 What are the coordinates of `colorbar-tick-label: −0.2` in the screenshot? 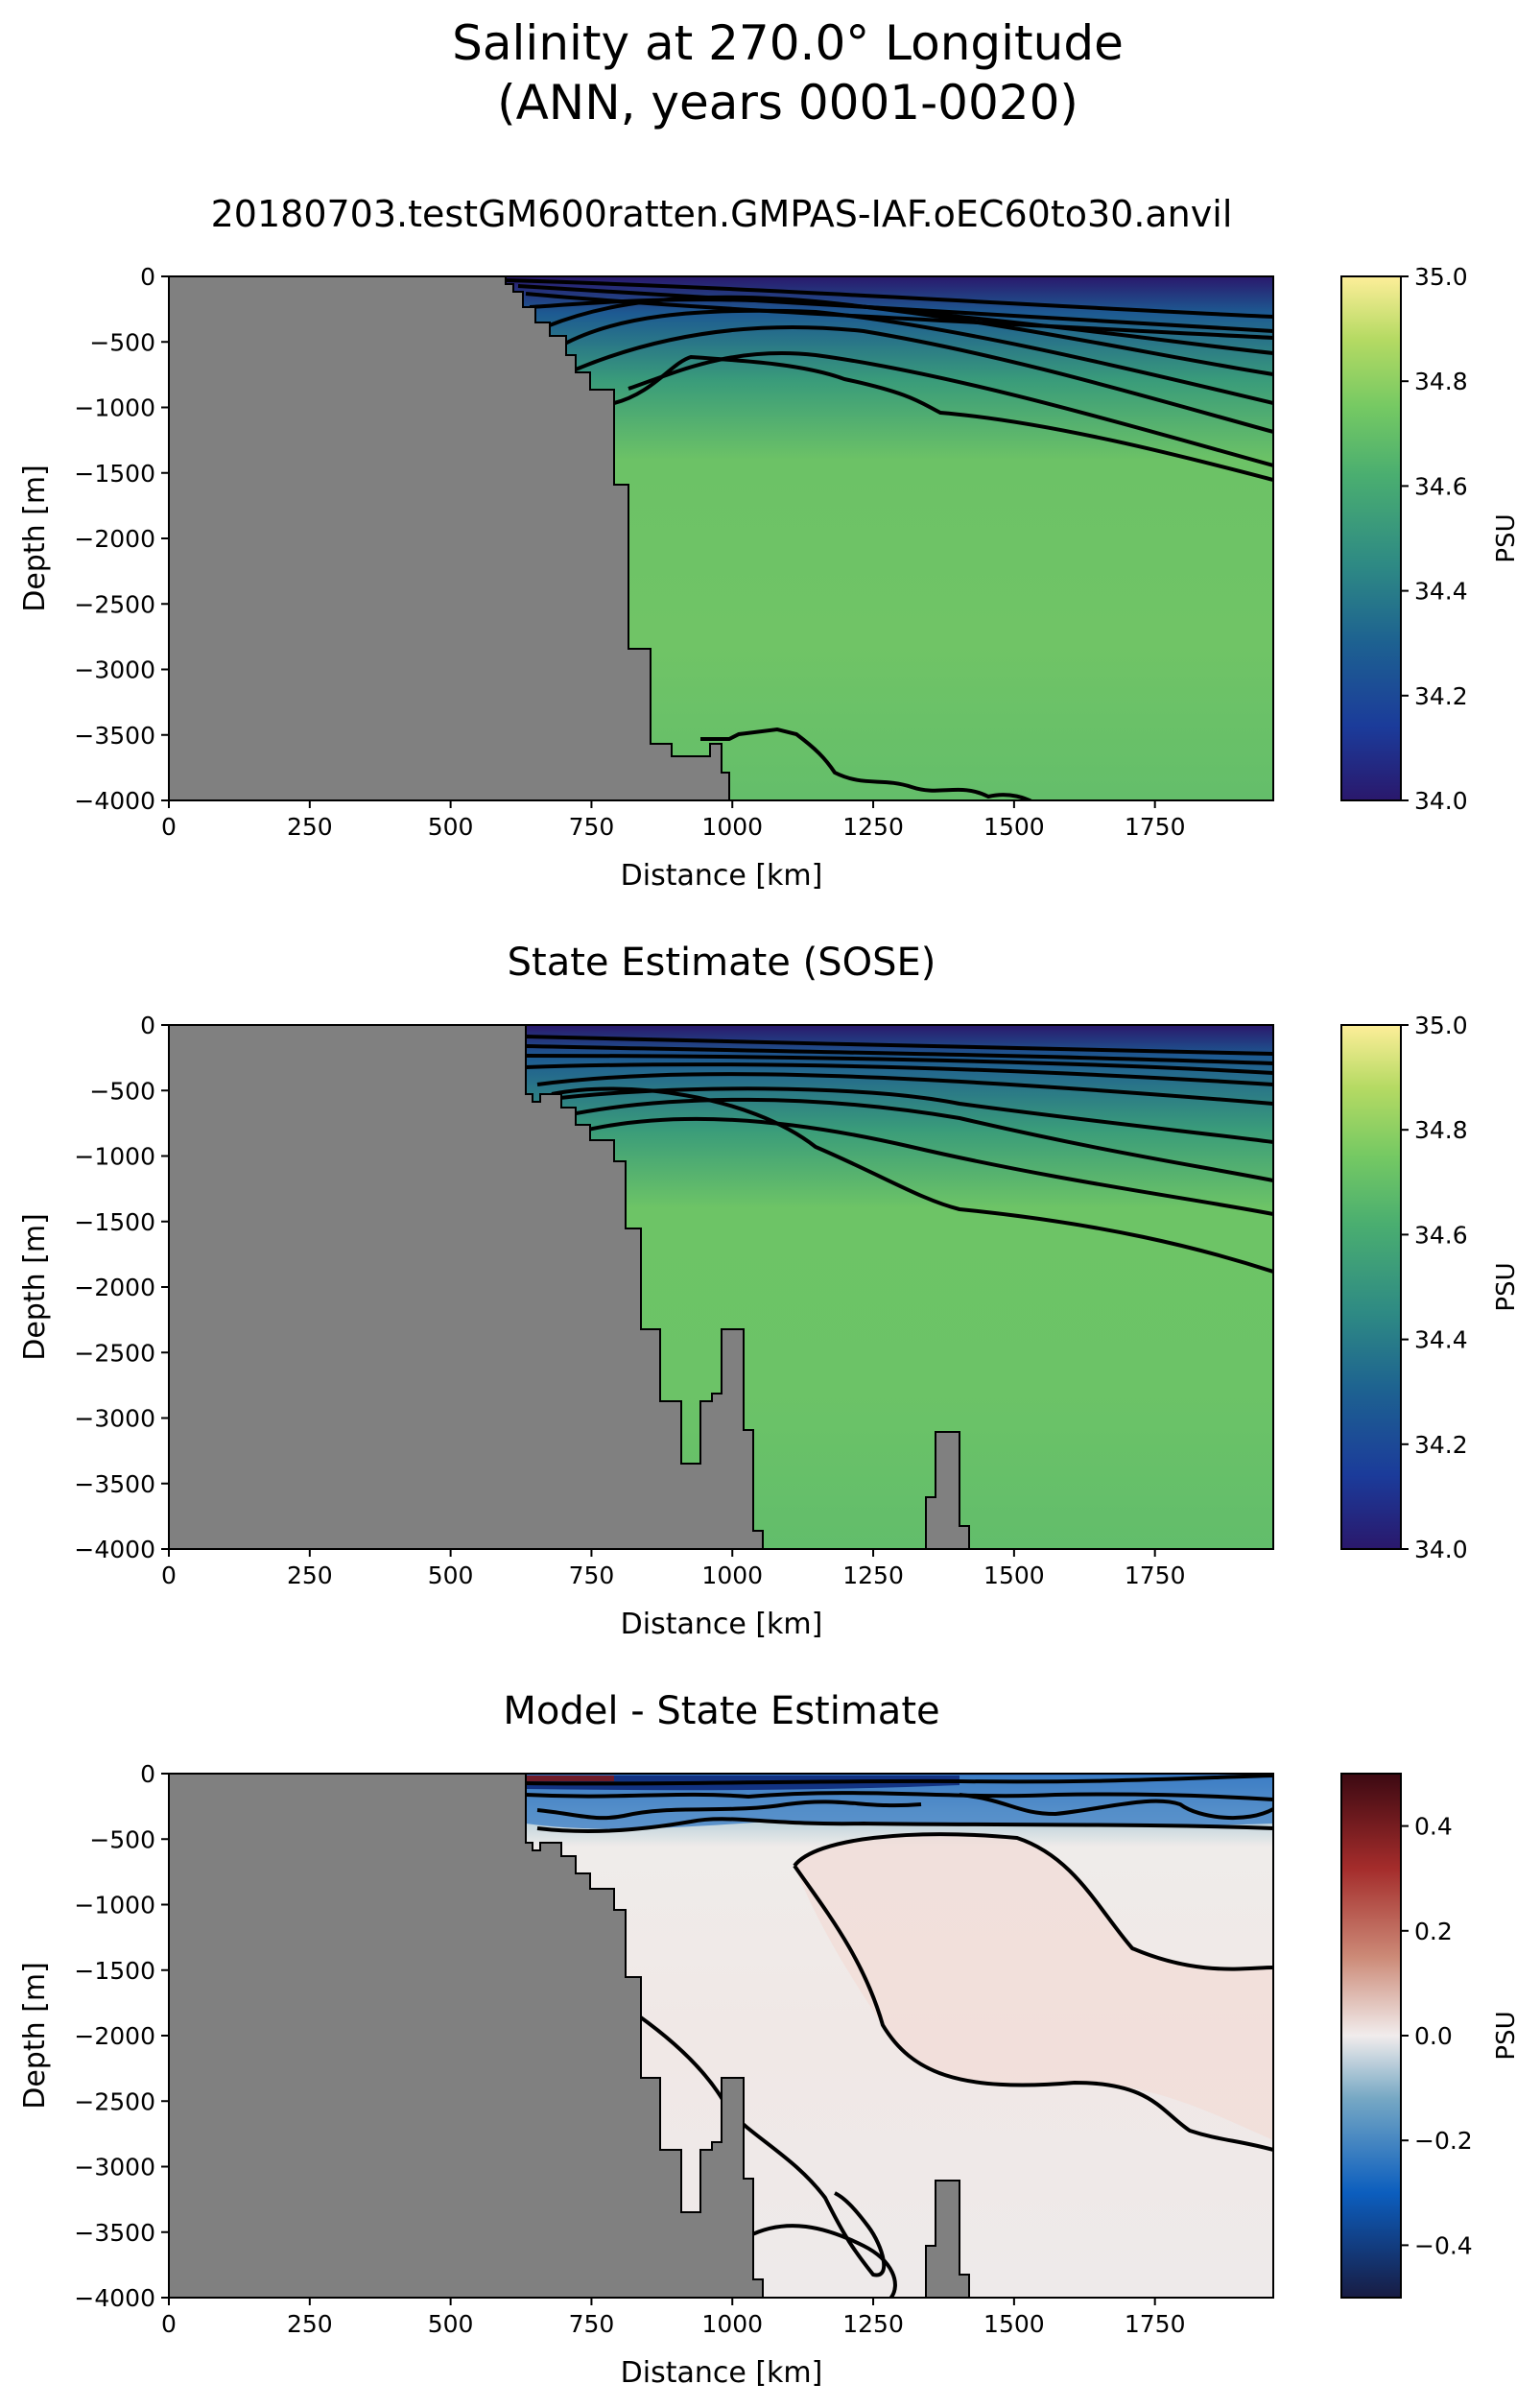 It's located at (1443, 2141).